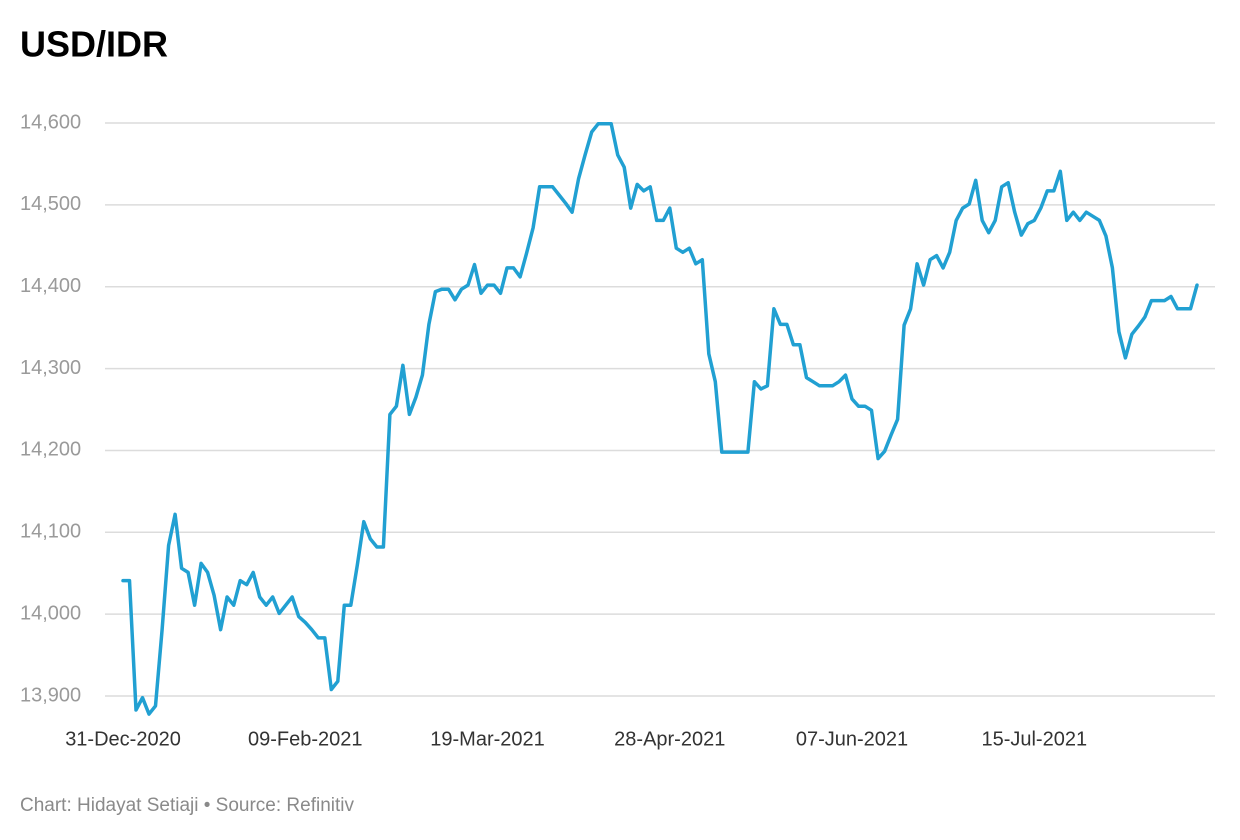 The image size is (1240, 840). Describe the element at coordinates (50, 286) in the screenshot. I see `y-tick-label: 14,400` at that location.